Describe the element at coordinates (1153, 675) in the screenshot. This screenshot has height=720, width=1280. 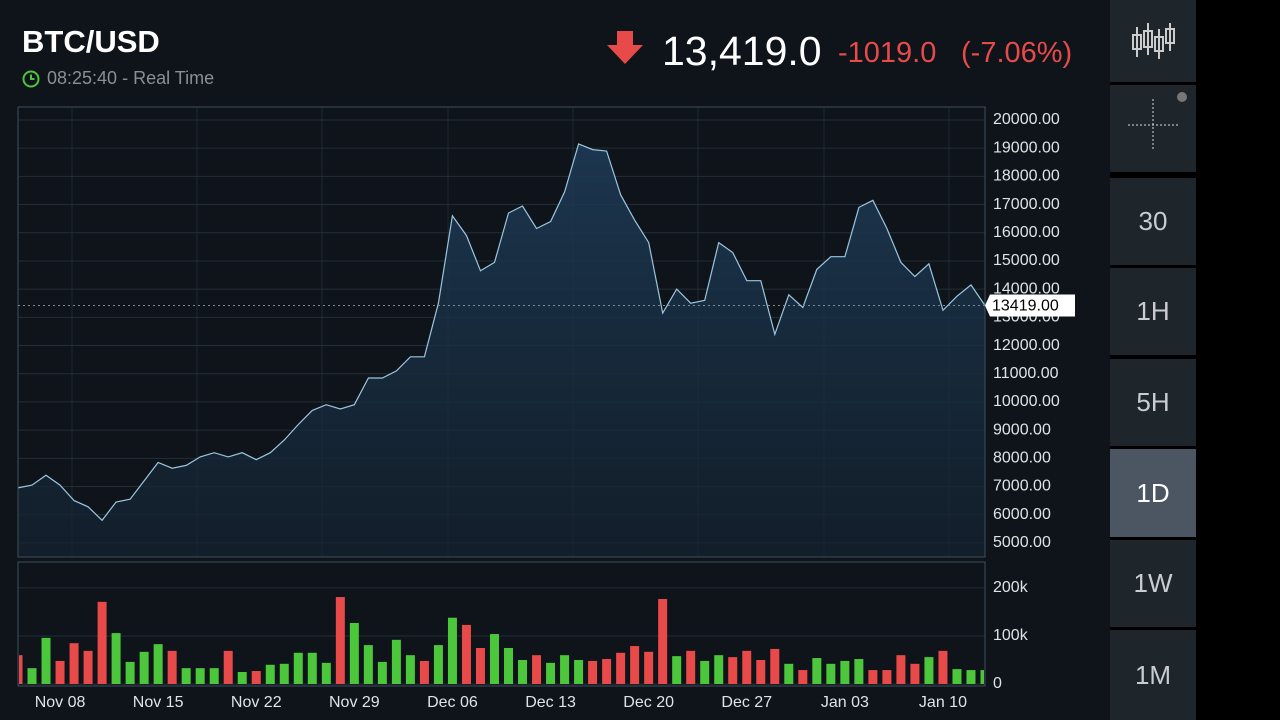
I see `interval-button: 1M` at that location.